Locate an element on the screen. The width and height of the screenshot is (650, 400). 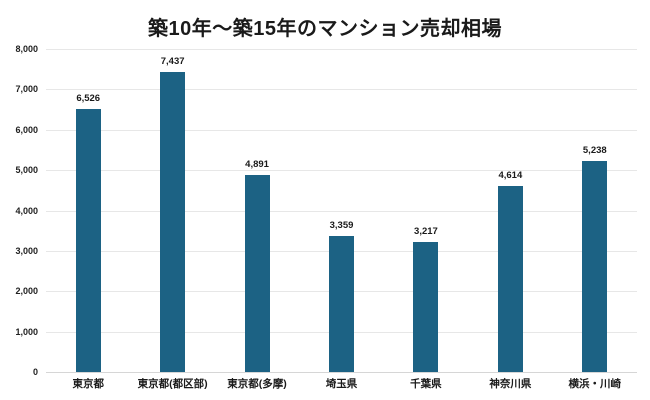
x-axis-category-label: 東京都(都区部) is located at coordinates (172, 384).